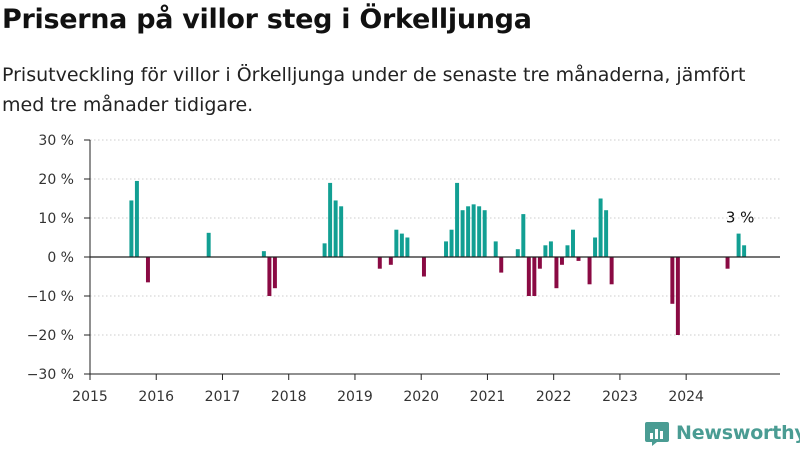 This screenshot has height=450, width=800. Describe the element at coordinates (56, 141) in the screenshot. I see `y-tick-label: 30 %` at that location.